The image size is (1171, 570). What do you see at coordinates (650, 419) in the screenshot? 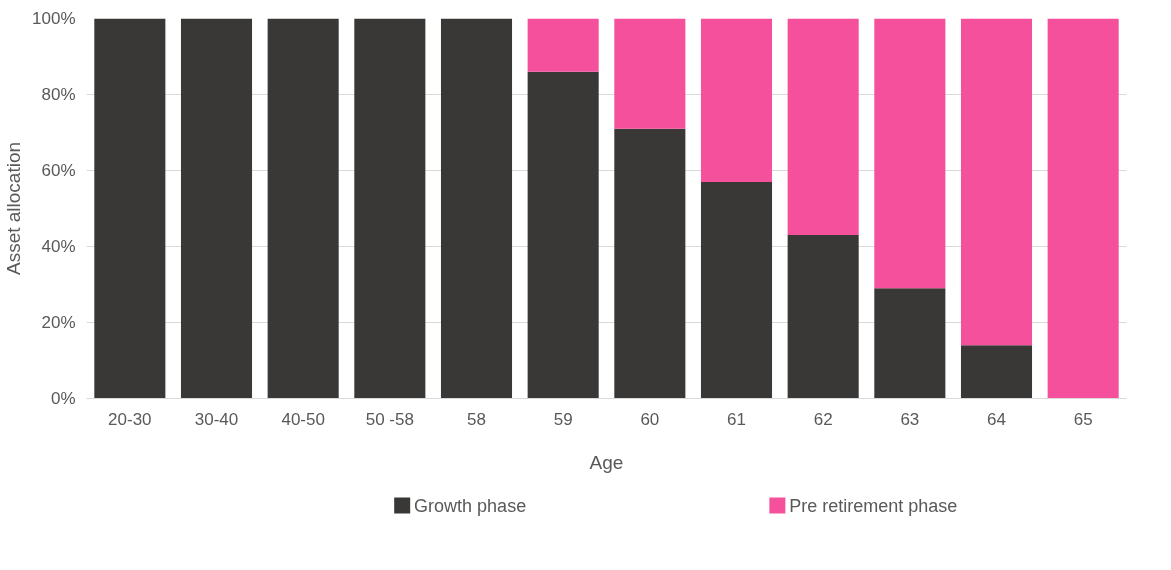
I see `x-tick-label: 60` at bounding box center [650, 419].